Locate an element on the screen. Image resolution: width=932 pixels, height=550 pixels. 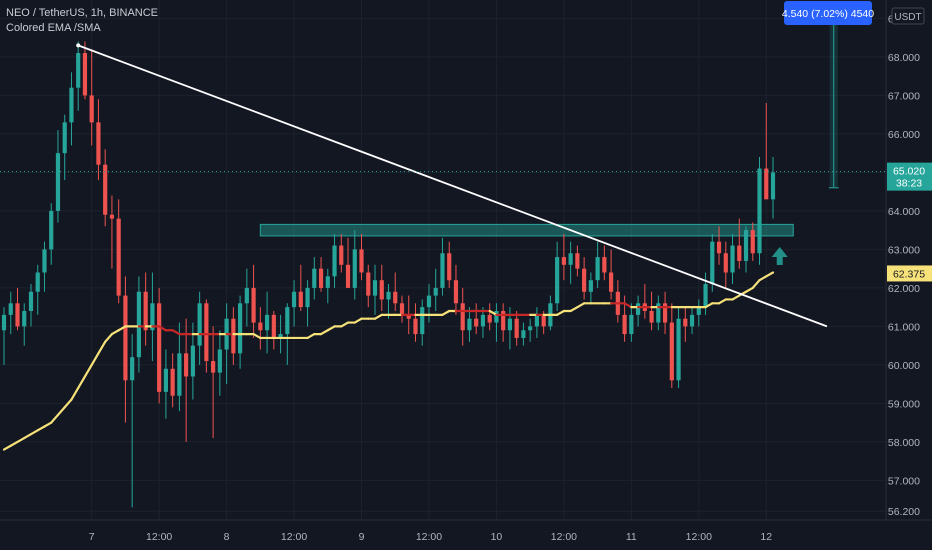
measure-tool: 4.540 (7.02%) 4540 is located at coordinates (828, 95).